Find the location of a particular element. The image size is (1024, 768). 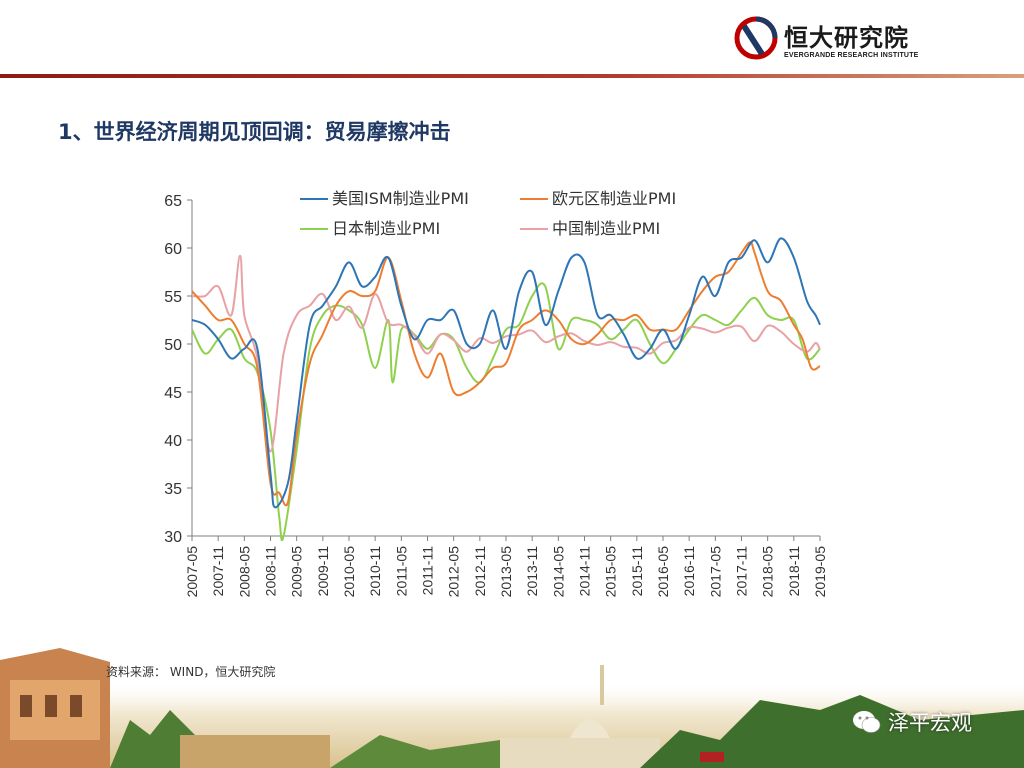

x-tick-label: 2016-05 is located at coordinates (663, 572).